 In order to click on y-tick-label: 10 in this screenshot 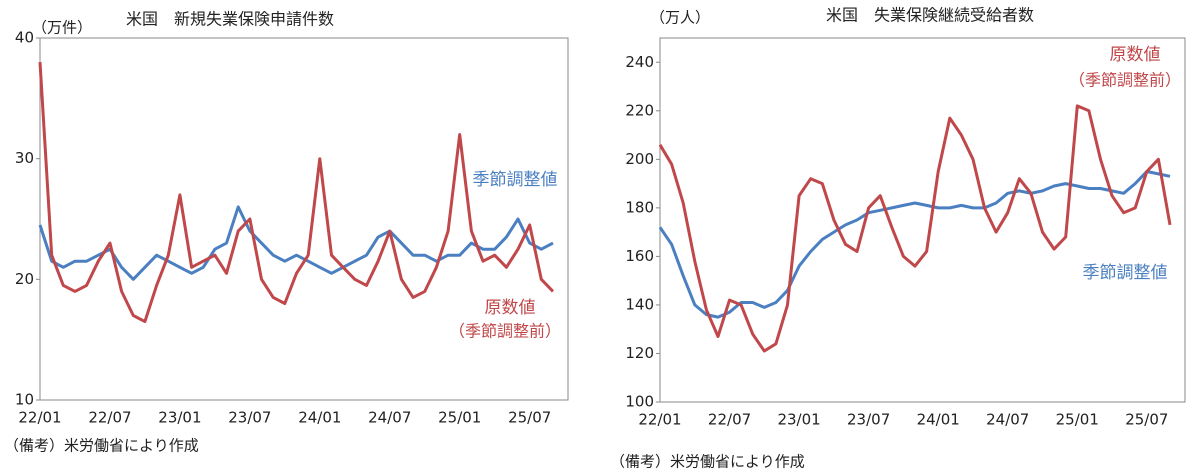, I will do `click(24, 400)`.